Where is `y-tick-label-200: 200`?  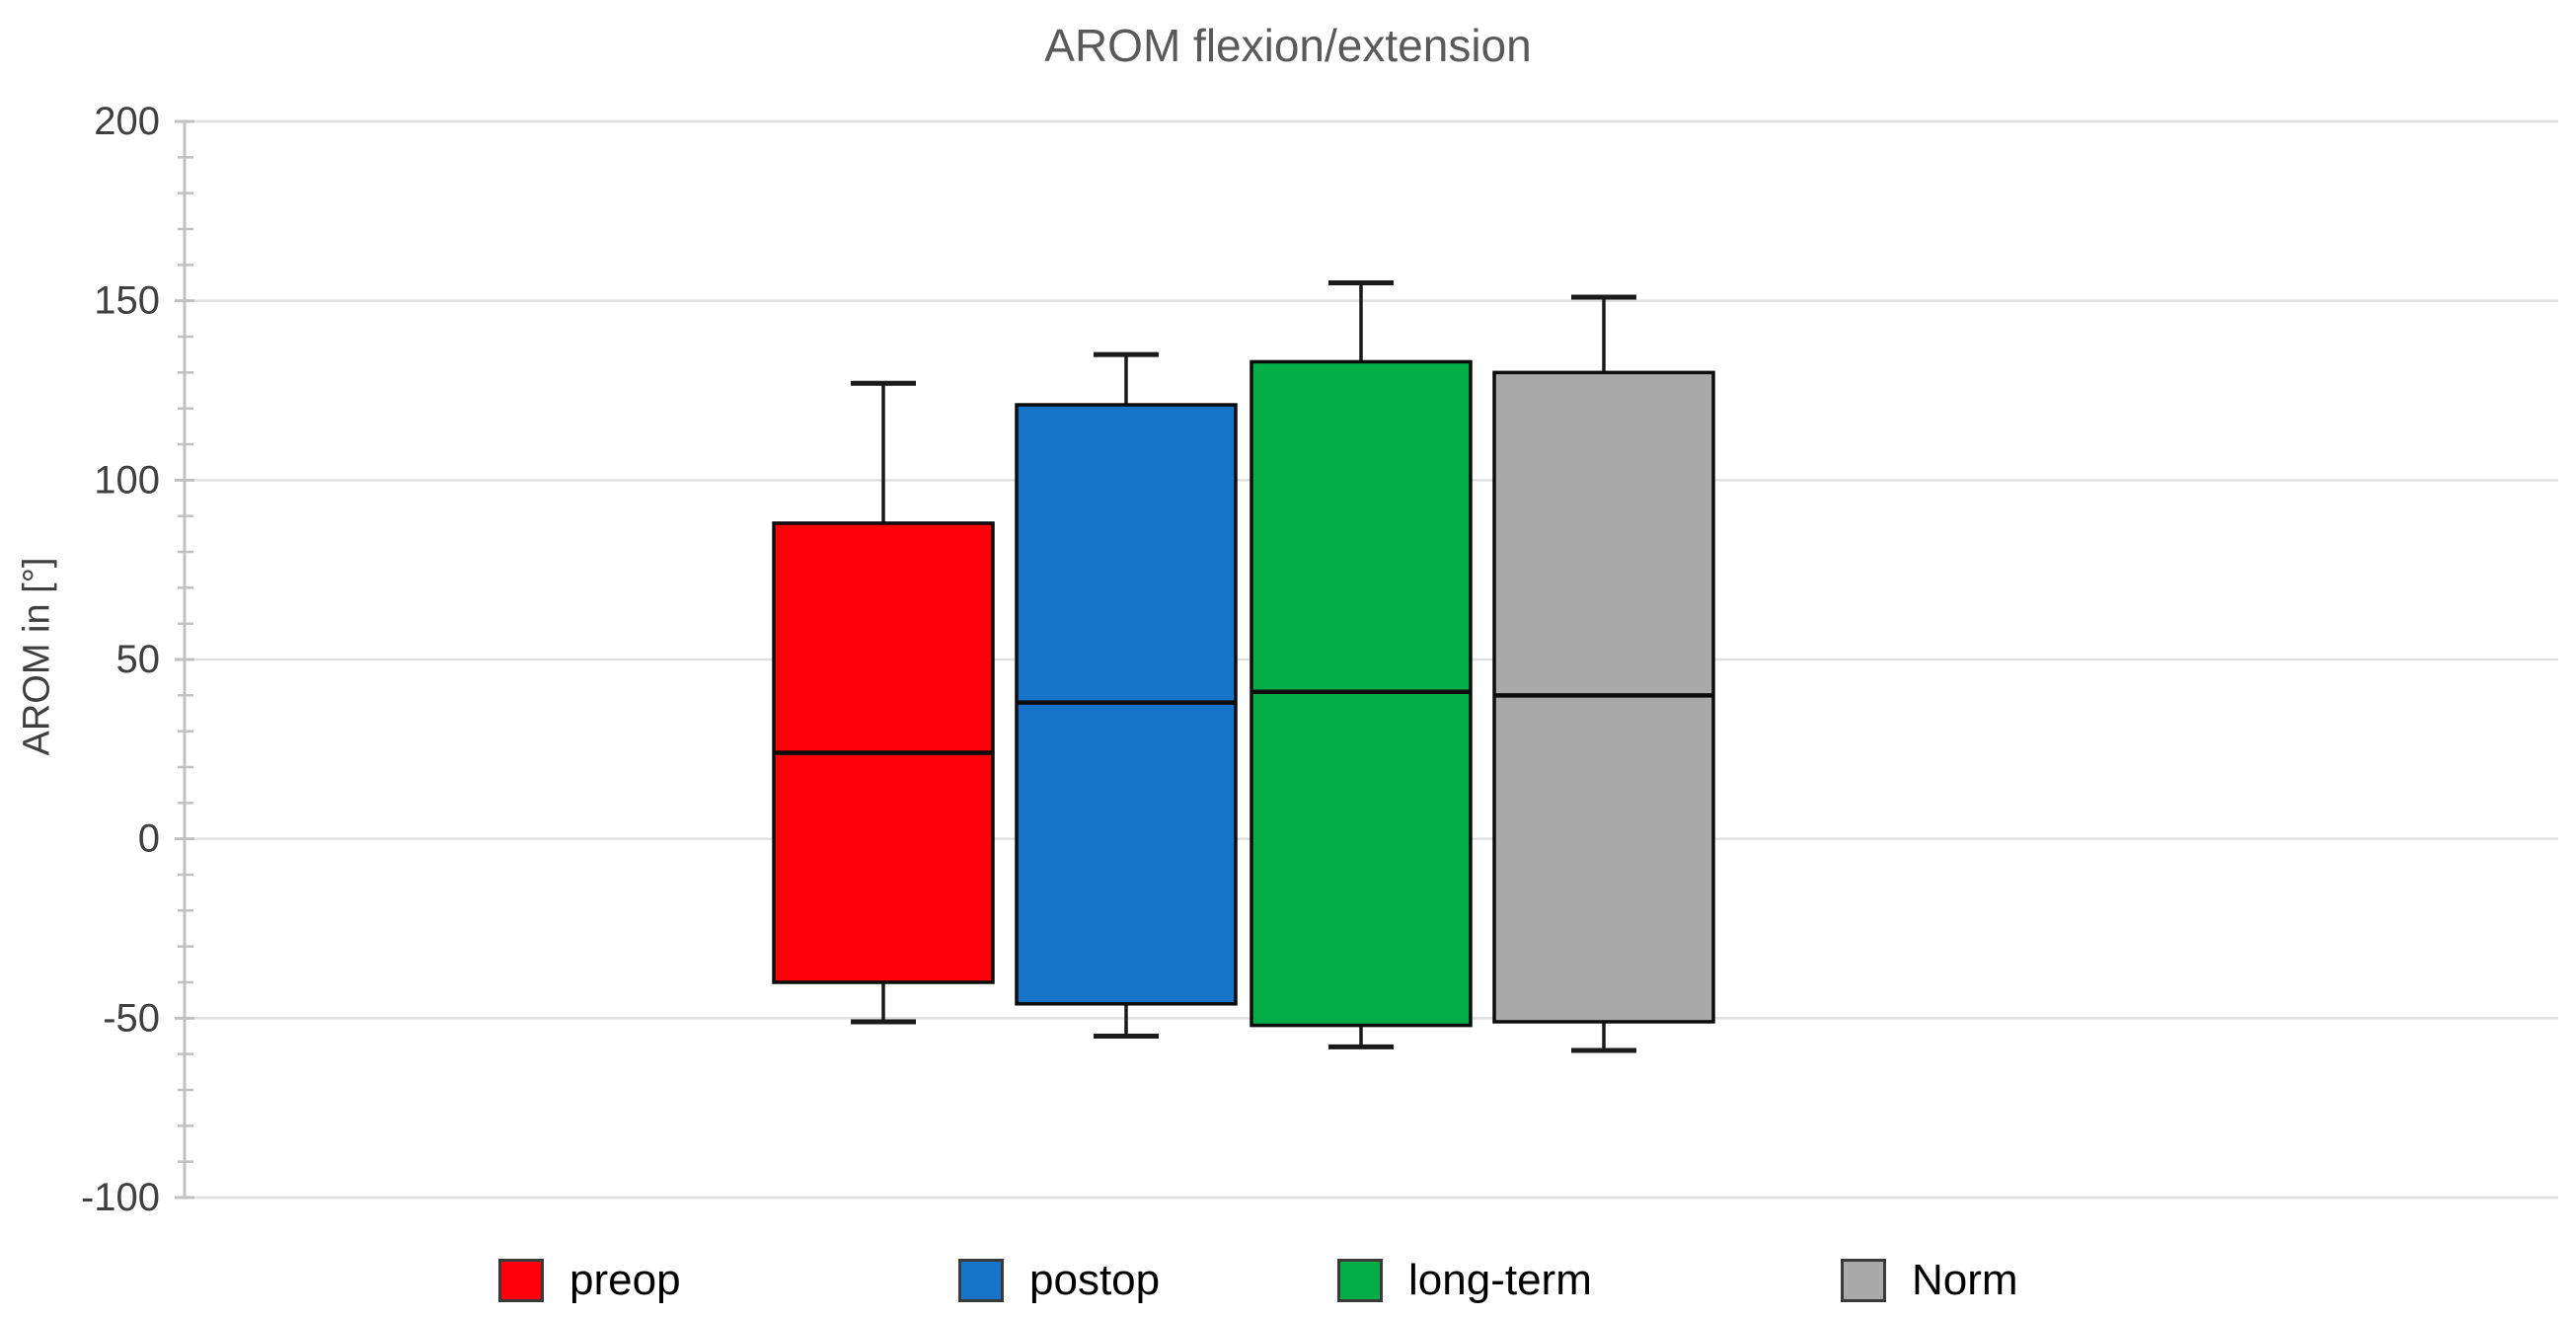 y-tick-label-200: 200 is located at coordinates (127, 121).